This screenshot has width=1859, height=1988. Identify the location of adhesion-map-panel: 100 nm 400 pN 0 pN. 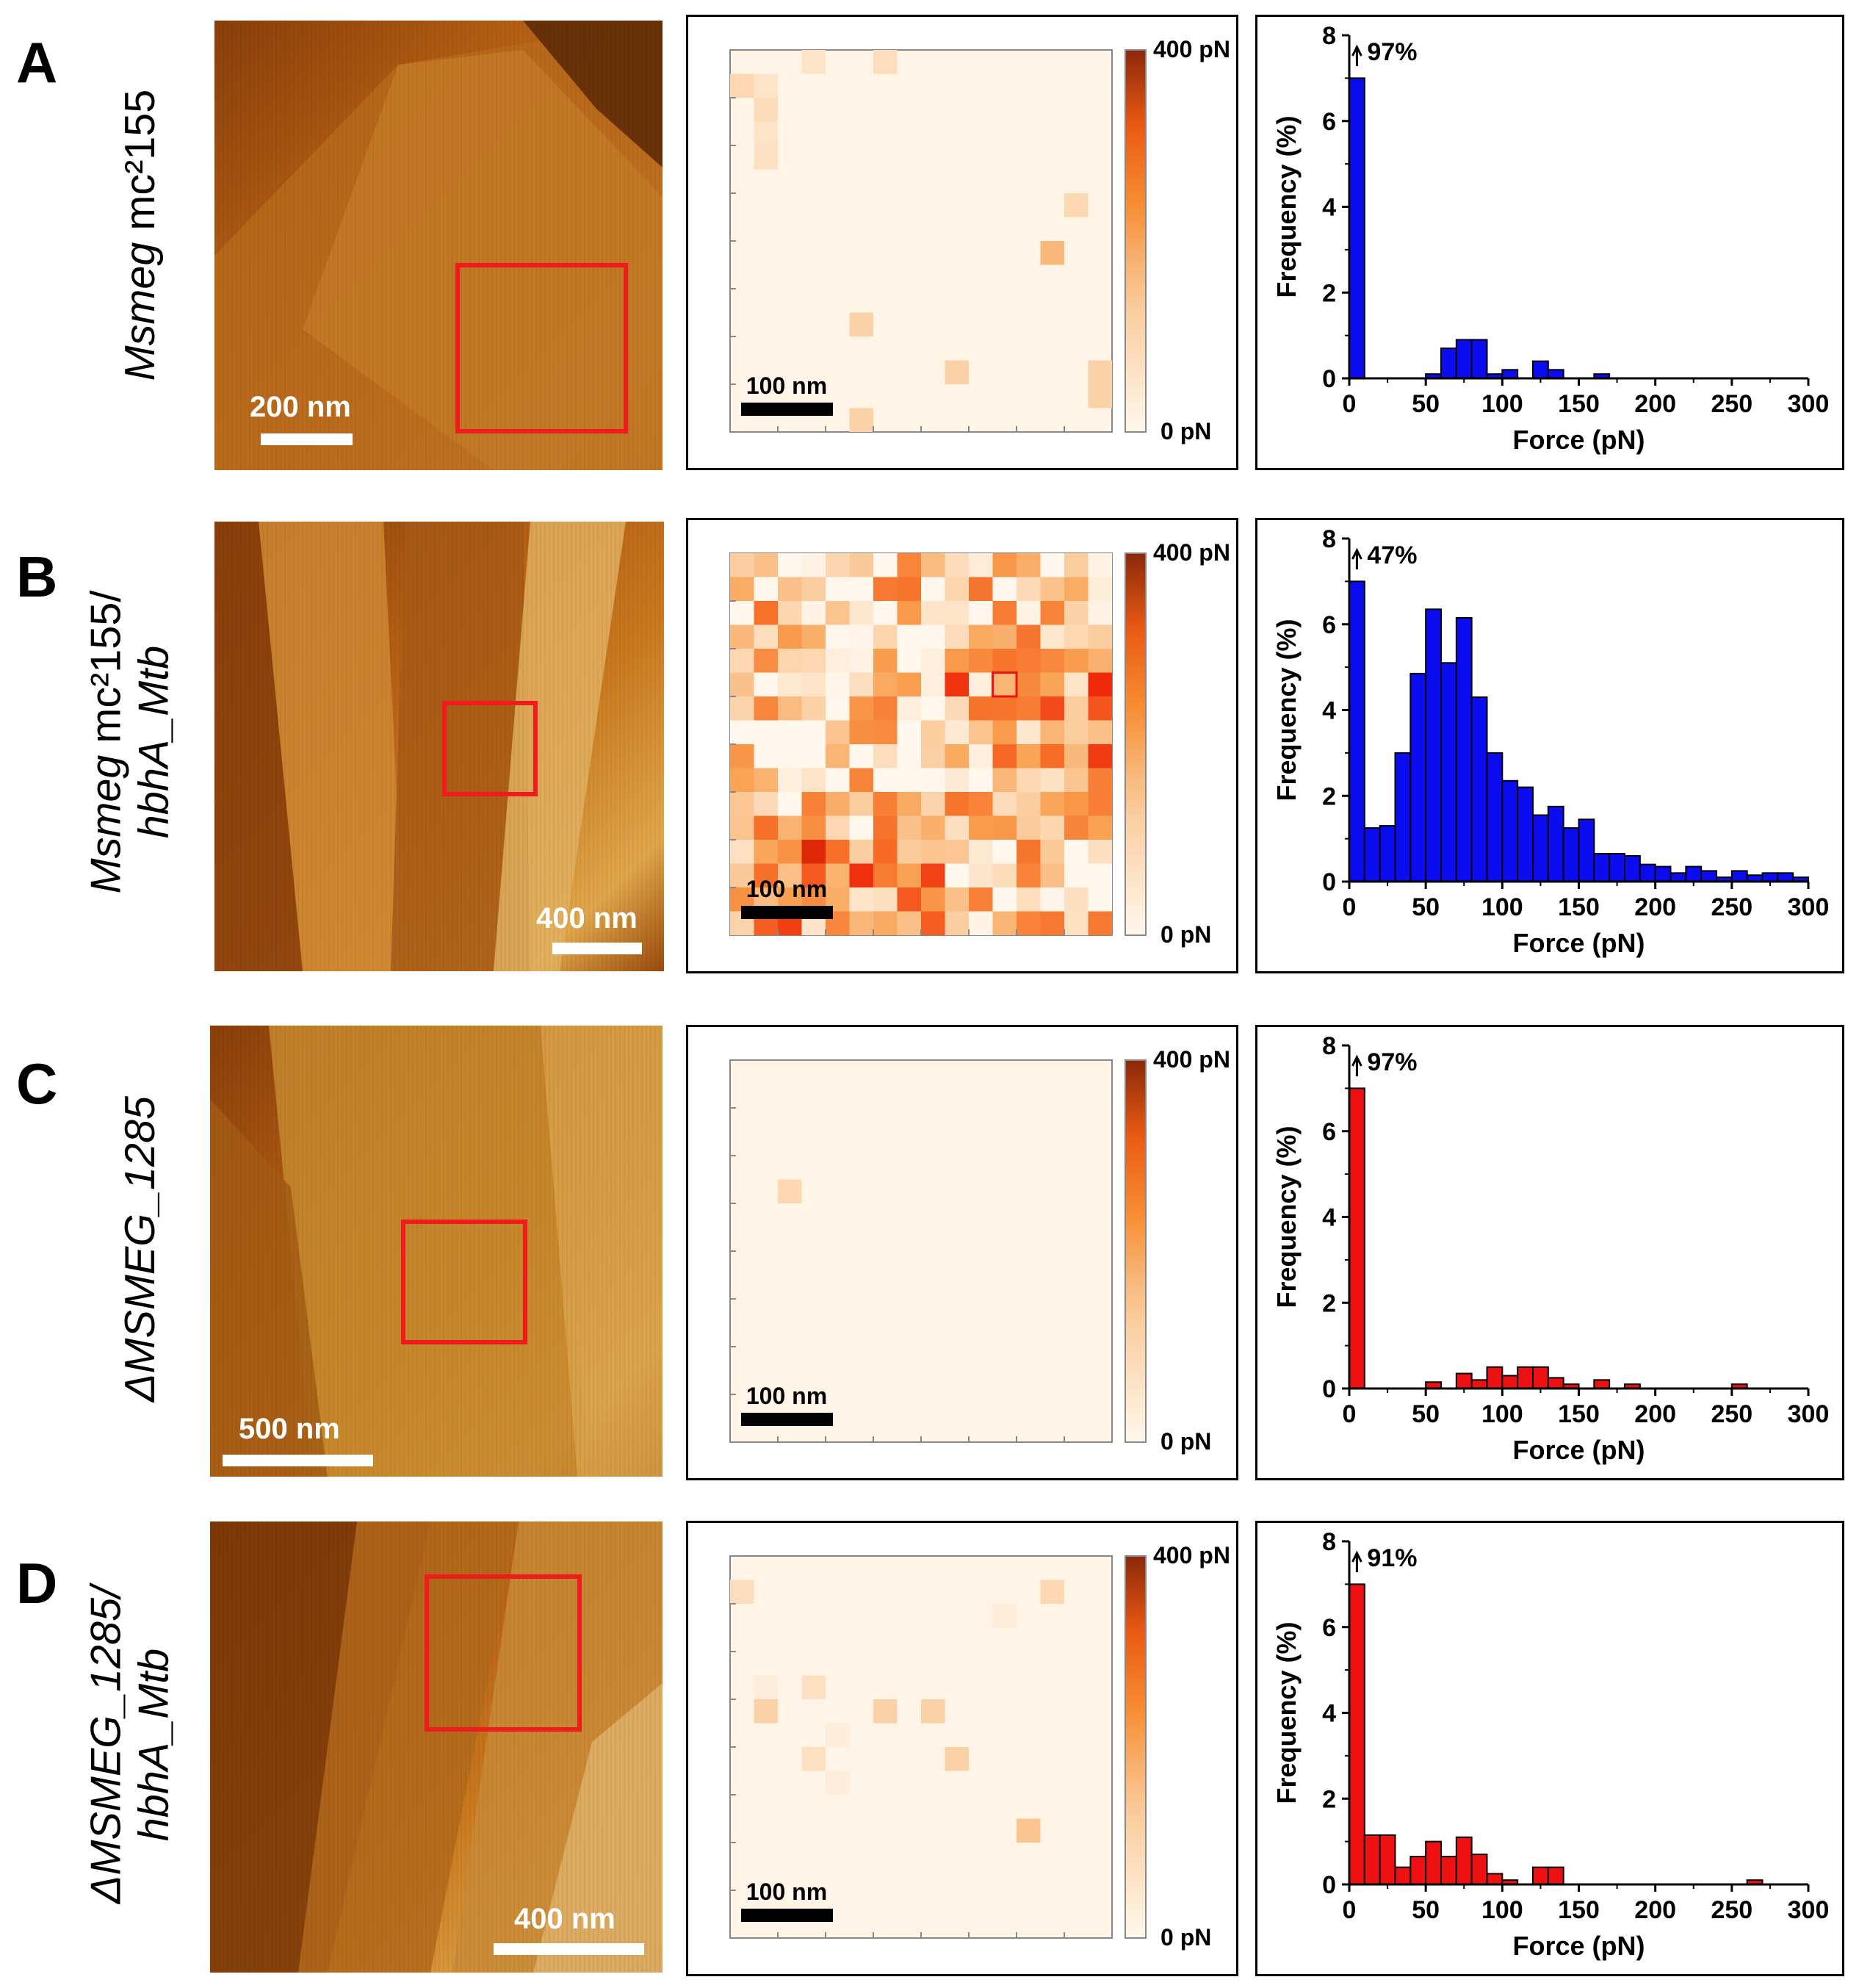
(962, 1252).